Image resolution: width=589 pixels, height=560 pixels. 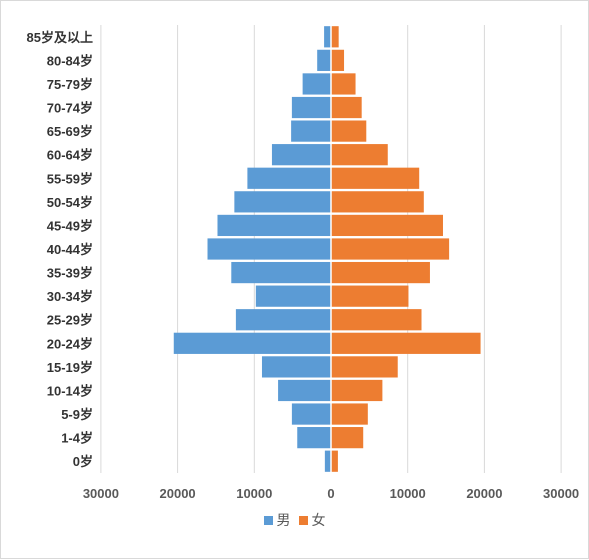 I want to click on y-tick-label: 75-79岁, so click(x=70, y=84).